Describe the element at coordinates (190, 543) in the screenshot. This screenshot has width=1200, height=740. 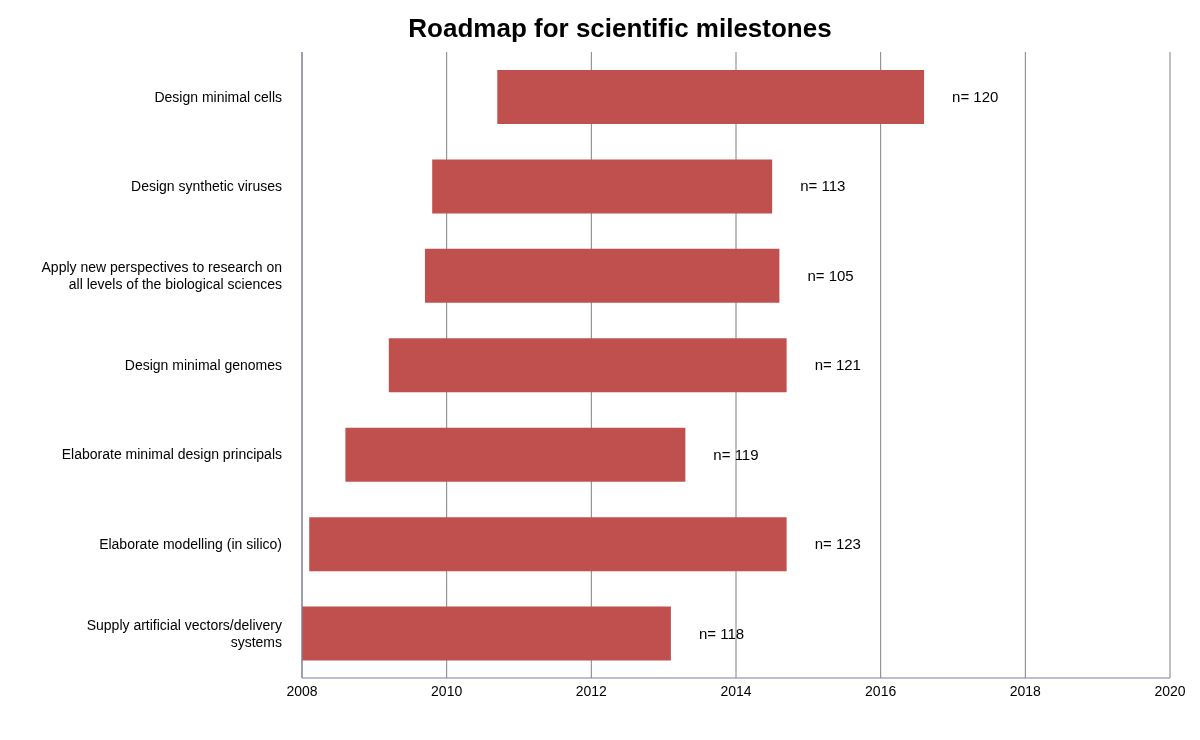
I see `y-tick-label: Elaborate modelling (in silico)` at that location.